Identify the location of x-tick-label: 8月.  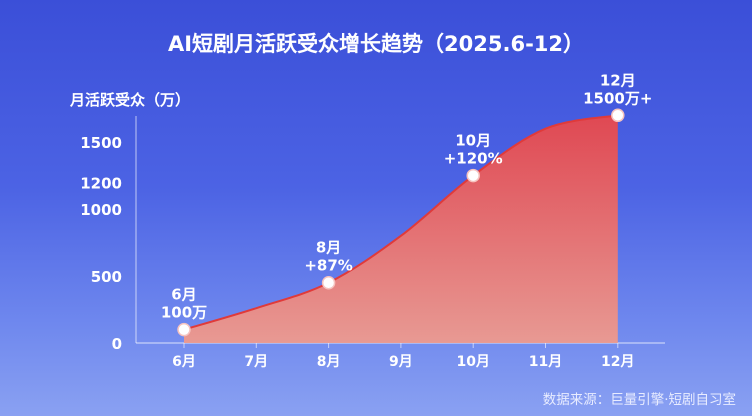
(329, 362).